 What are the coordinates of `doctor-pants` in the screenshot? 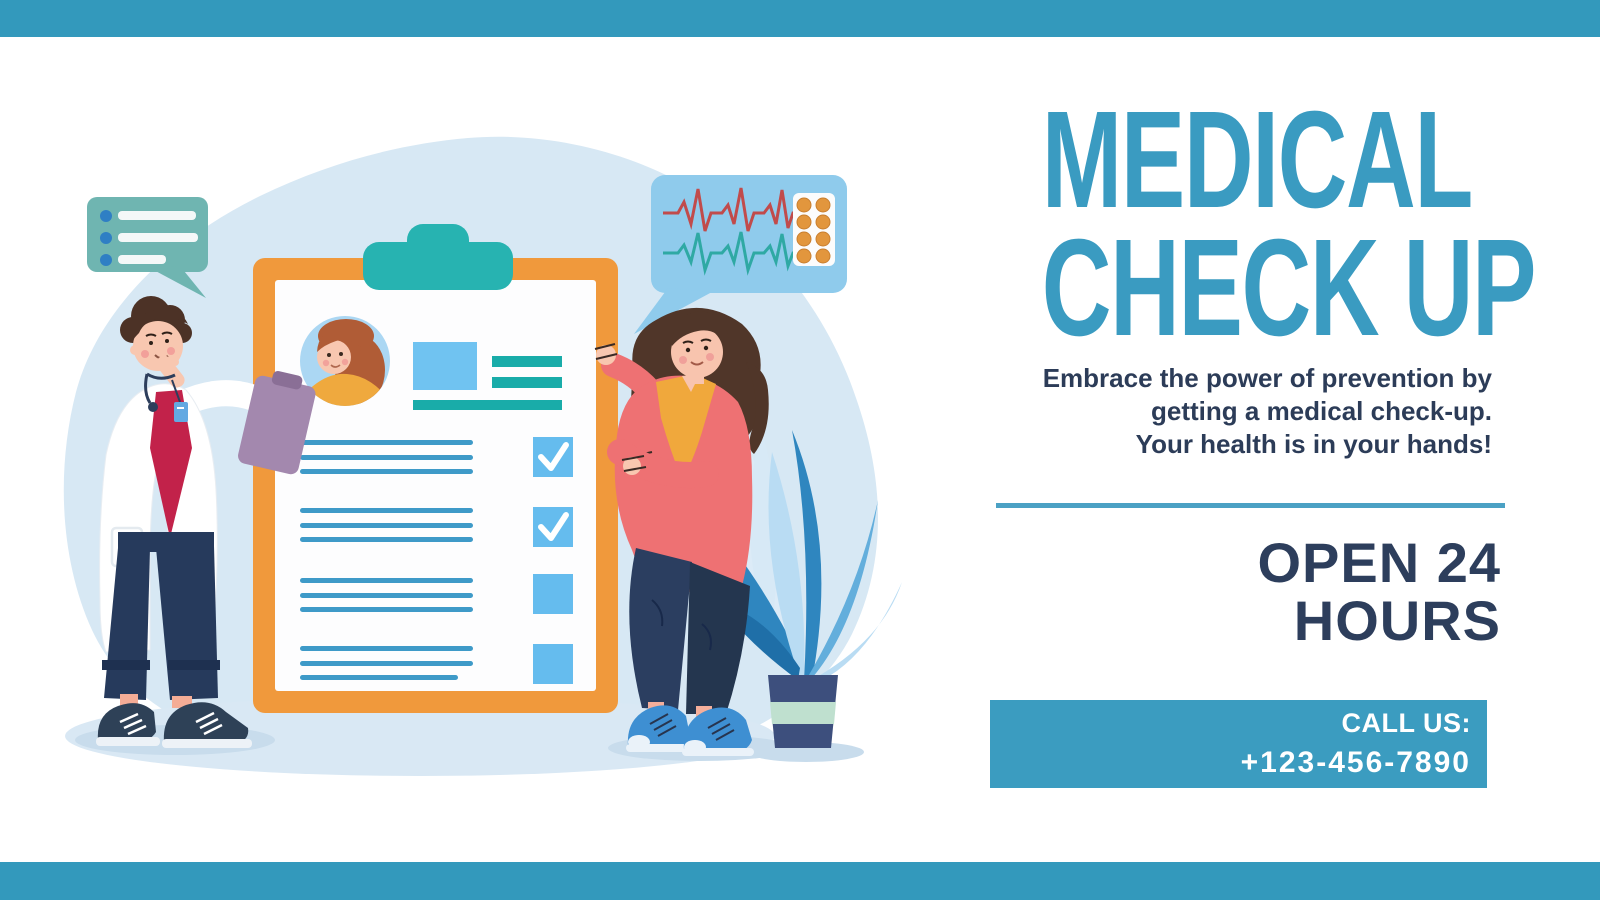 It's located at (161, 616).